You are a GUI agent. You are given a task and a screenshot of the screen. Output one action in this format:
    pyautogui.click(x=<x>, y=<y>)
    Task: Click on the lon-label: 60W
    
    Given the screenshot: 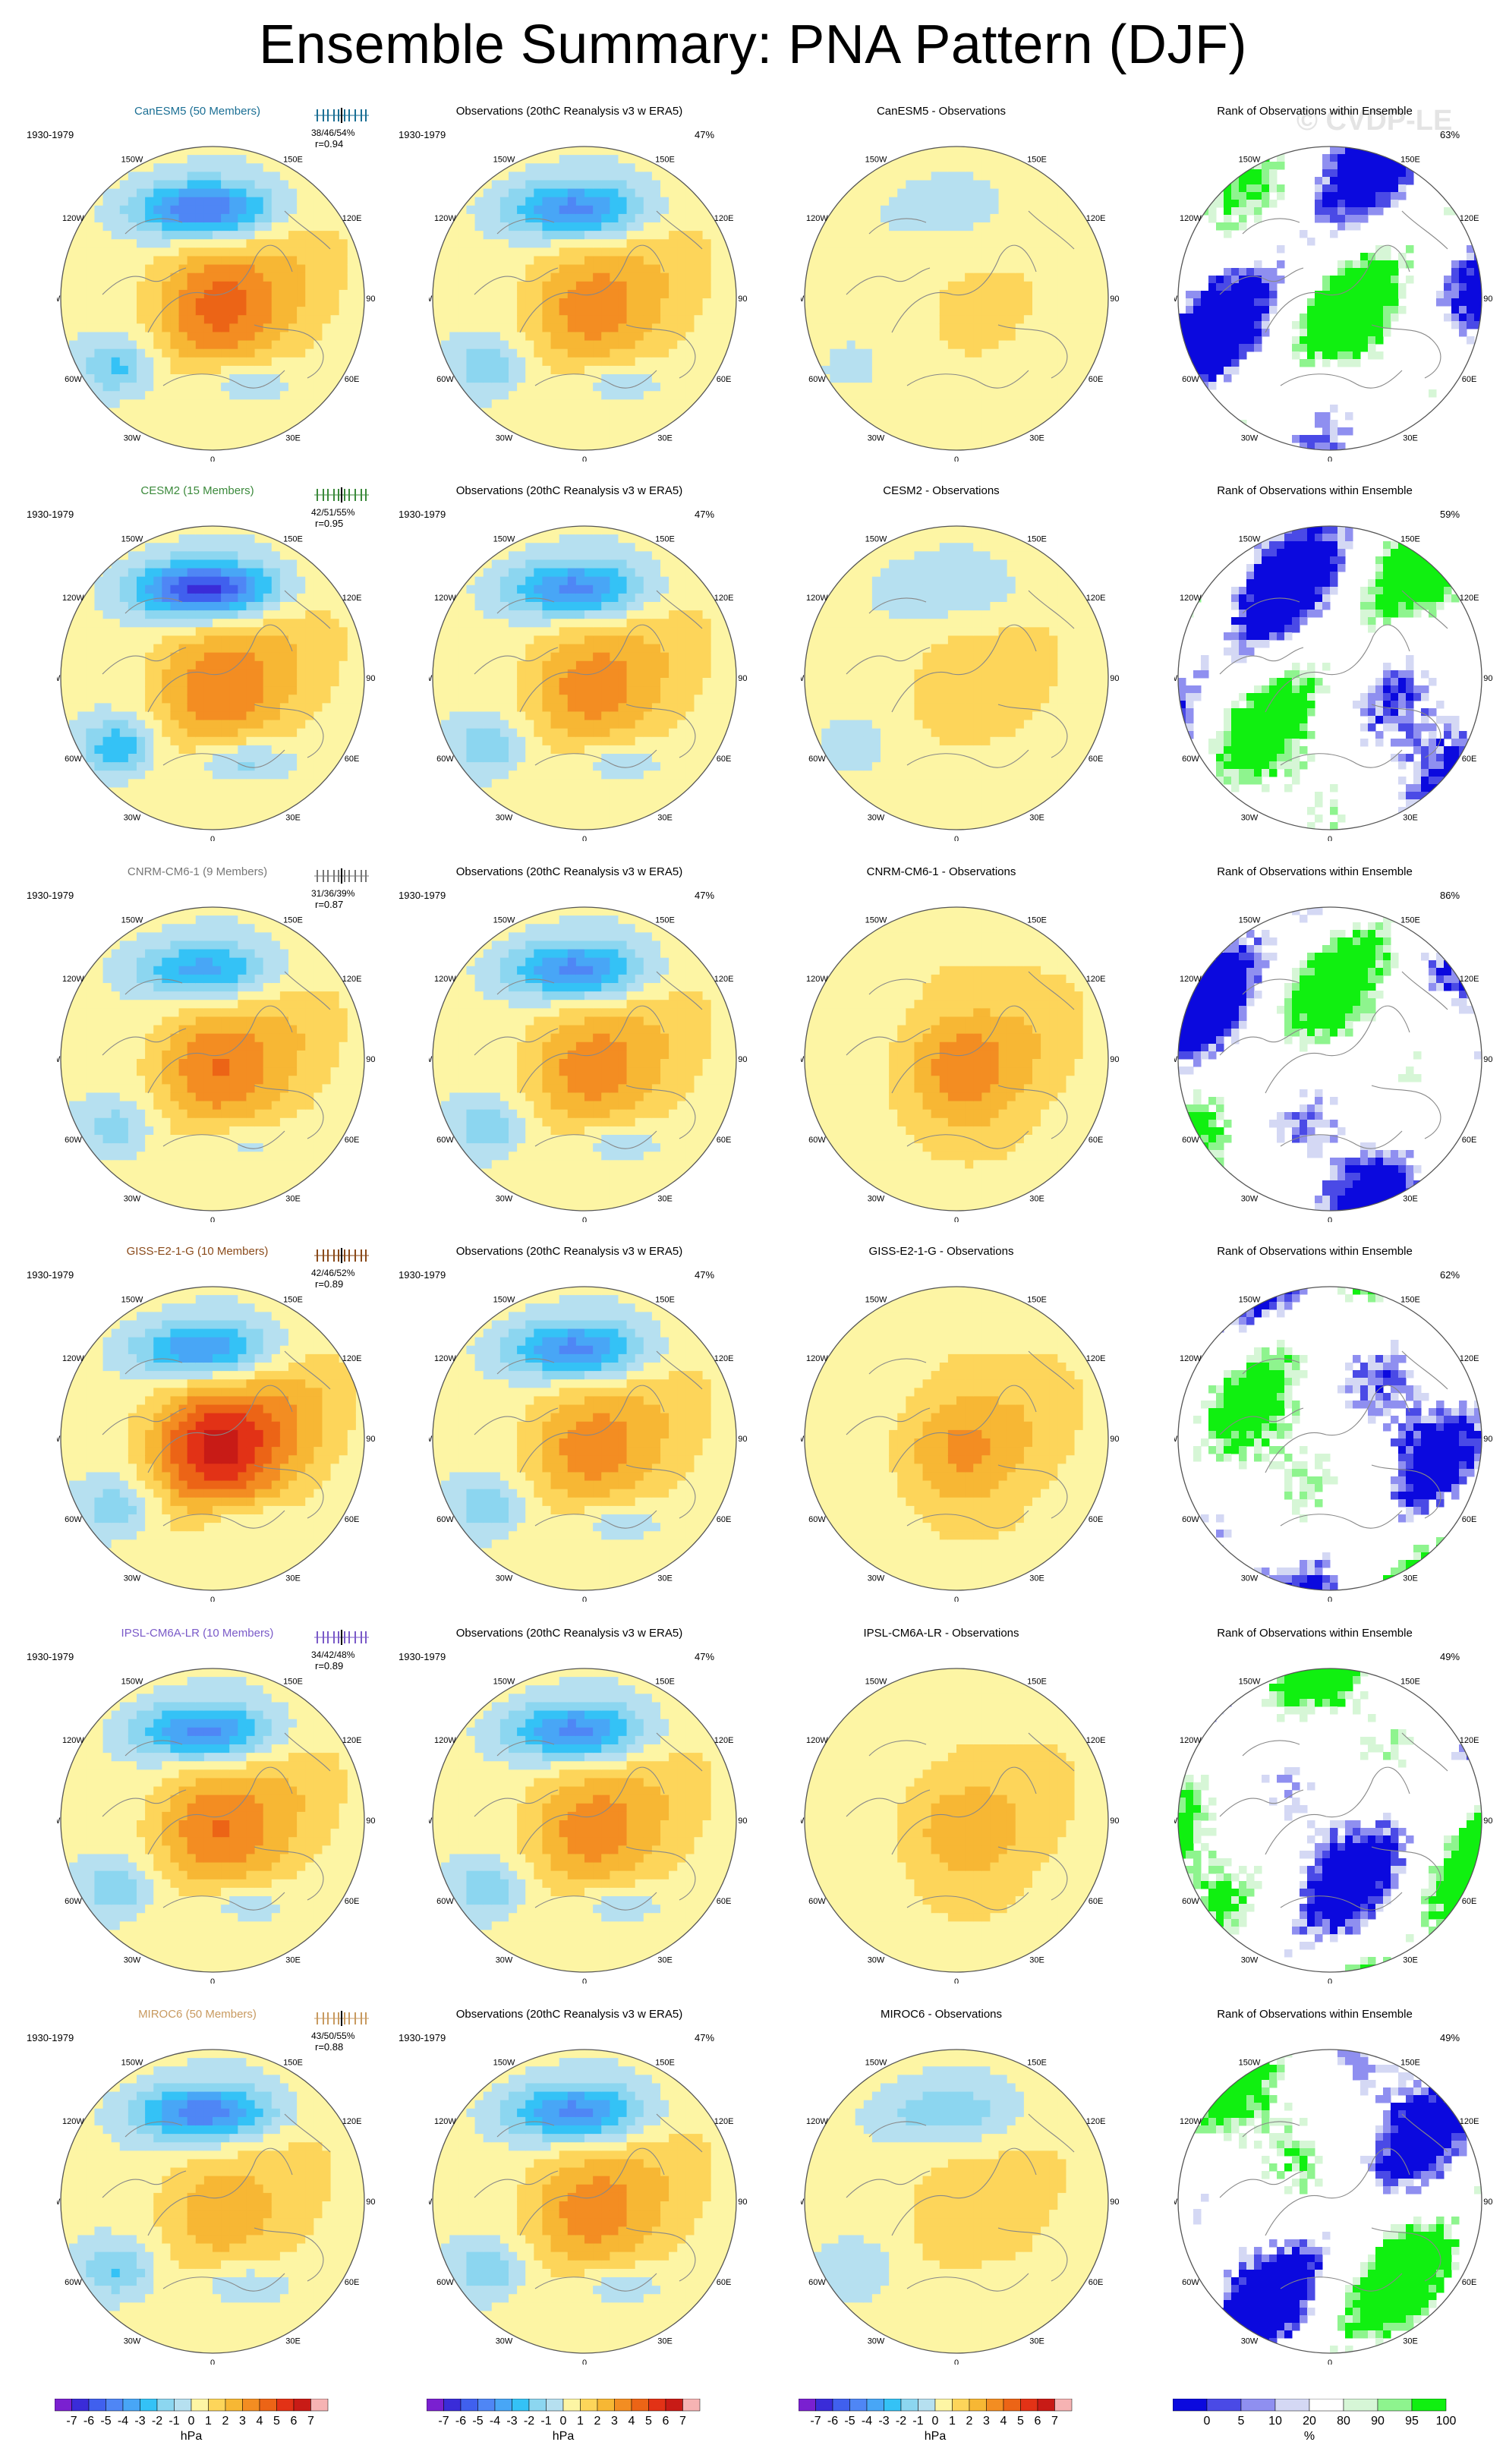 What is the action you would take?
    pyautogui.click(x=1190, y=379)
    